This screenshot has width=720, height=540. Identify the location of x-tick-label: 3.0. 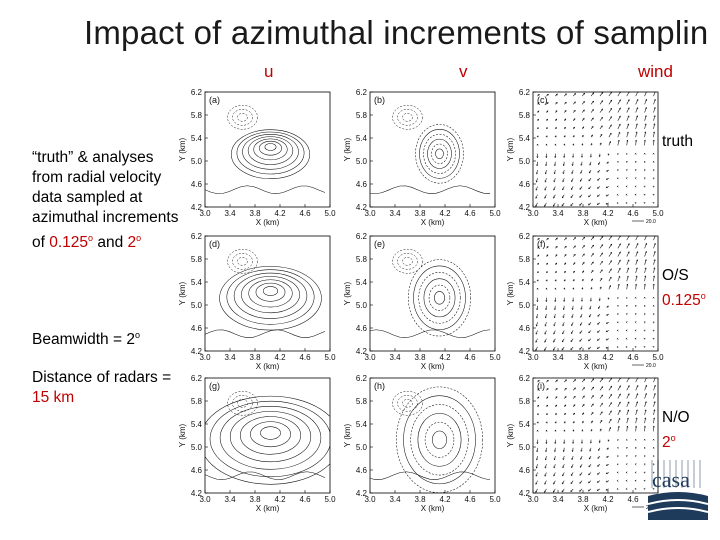
(533, 213).